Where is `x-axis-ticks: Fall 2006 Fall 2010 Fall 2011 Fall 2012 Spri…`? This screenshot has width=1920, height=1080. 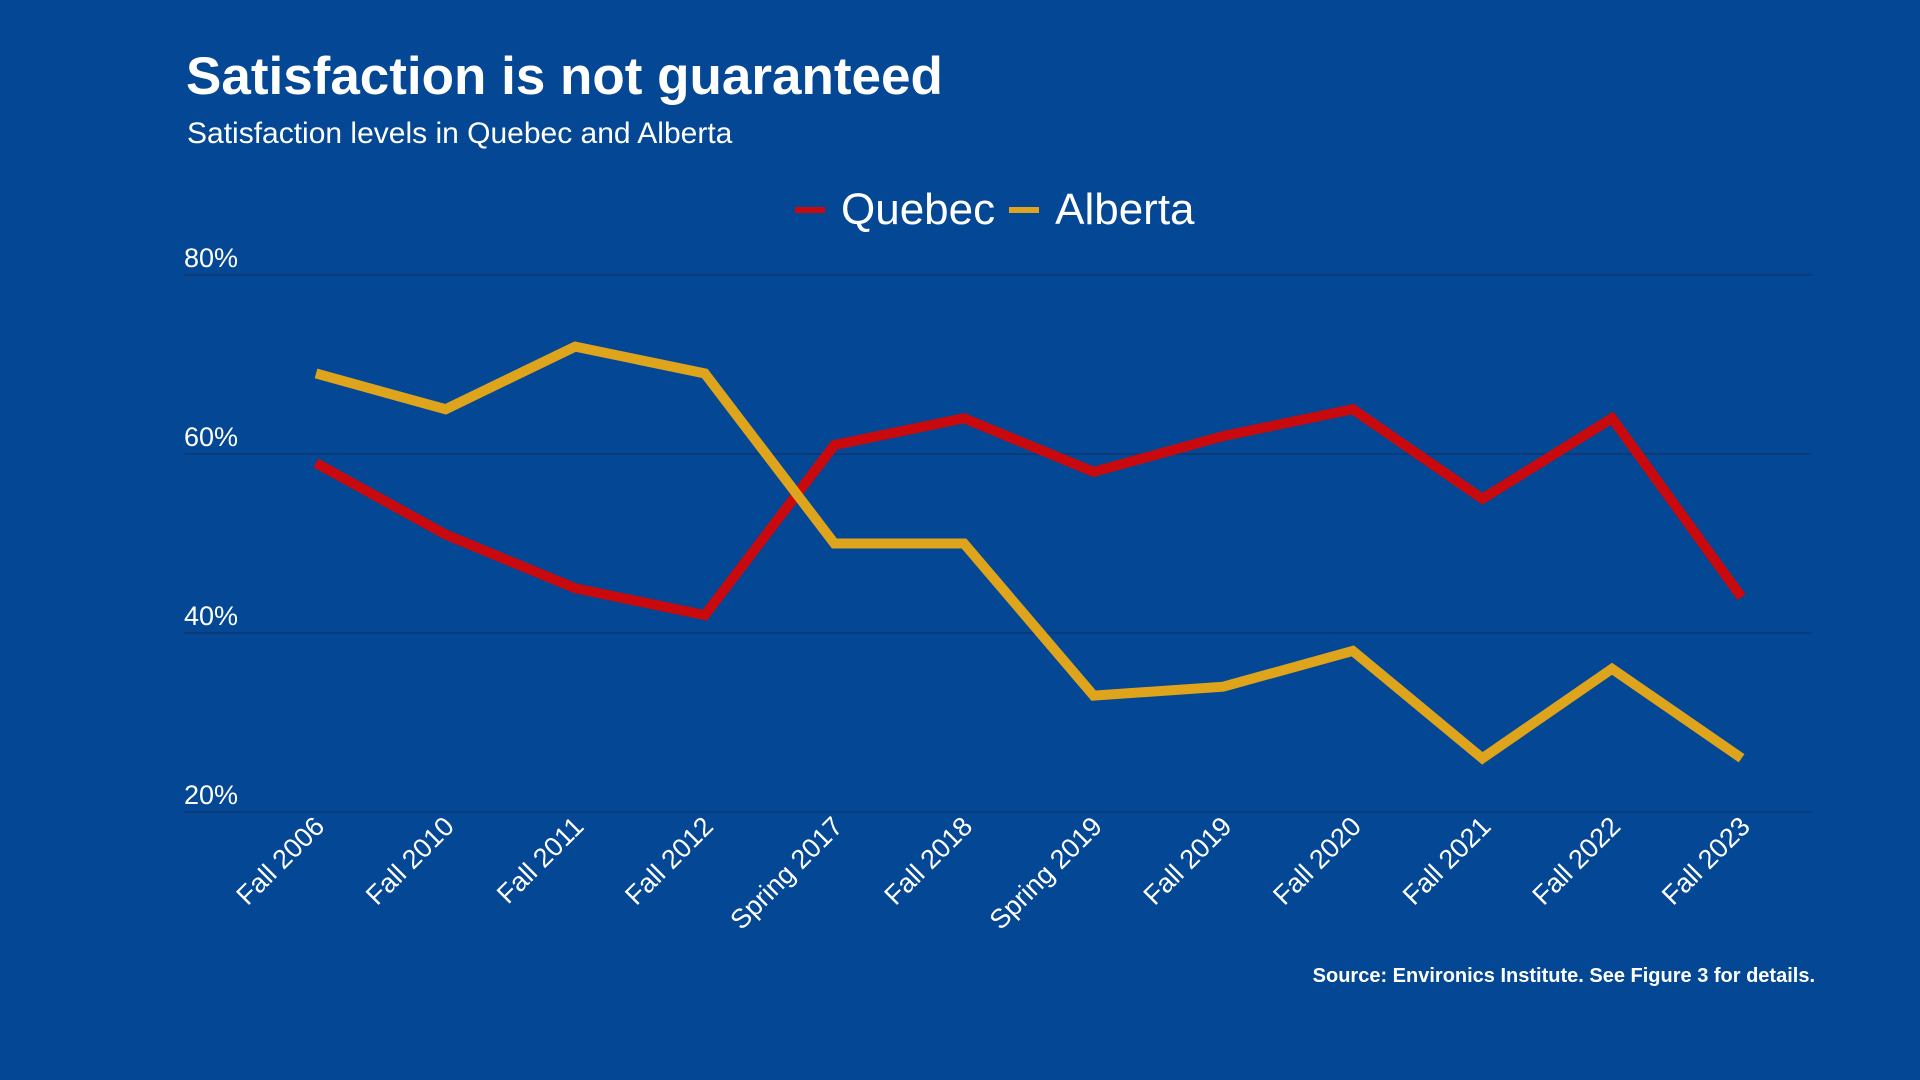 x-axis-ticks: Fall 2006 Fall 2010 Fall 2011 Fall 2012 Spri… is located at coordinates (992, 873).